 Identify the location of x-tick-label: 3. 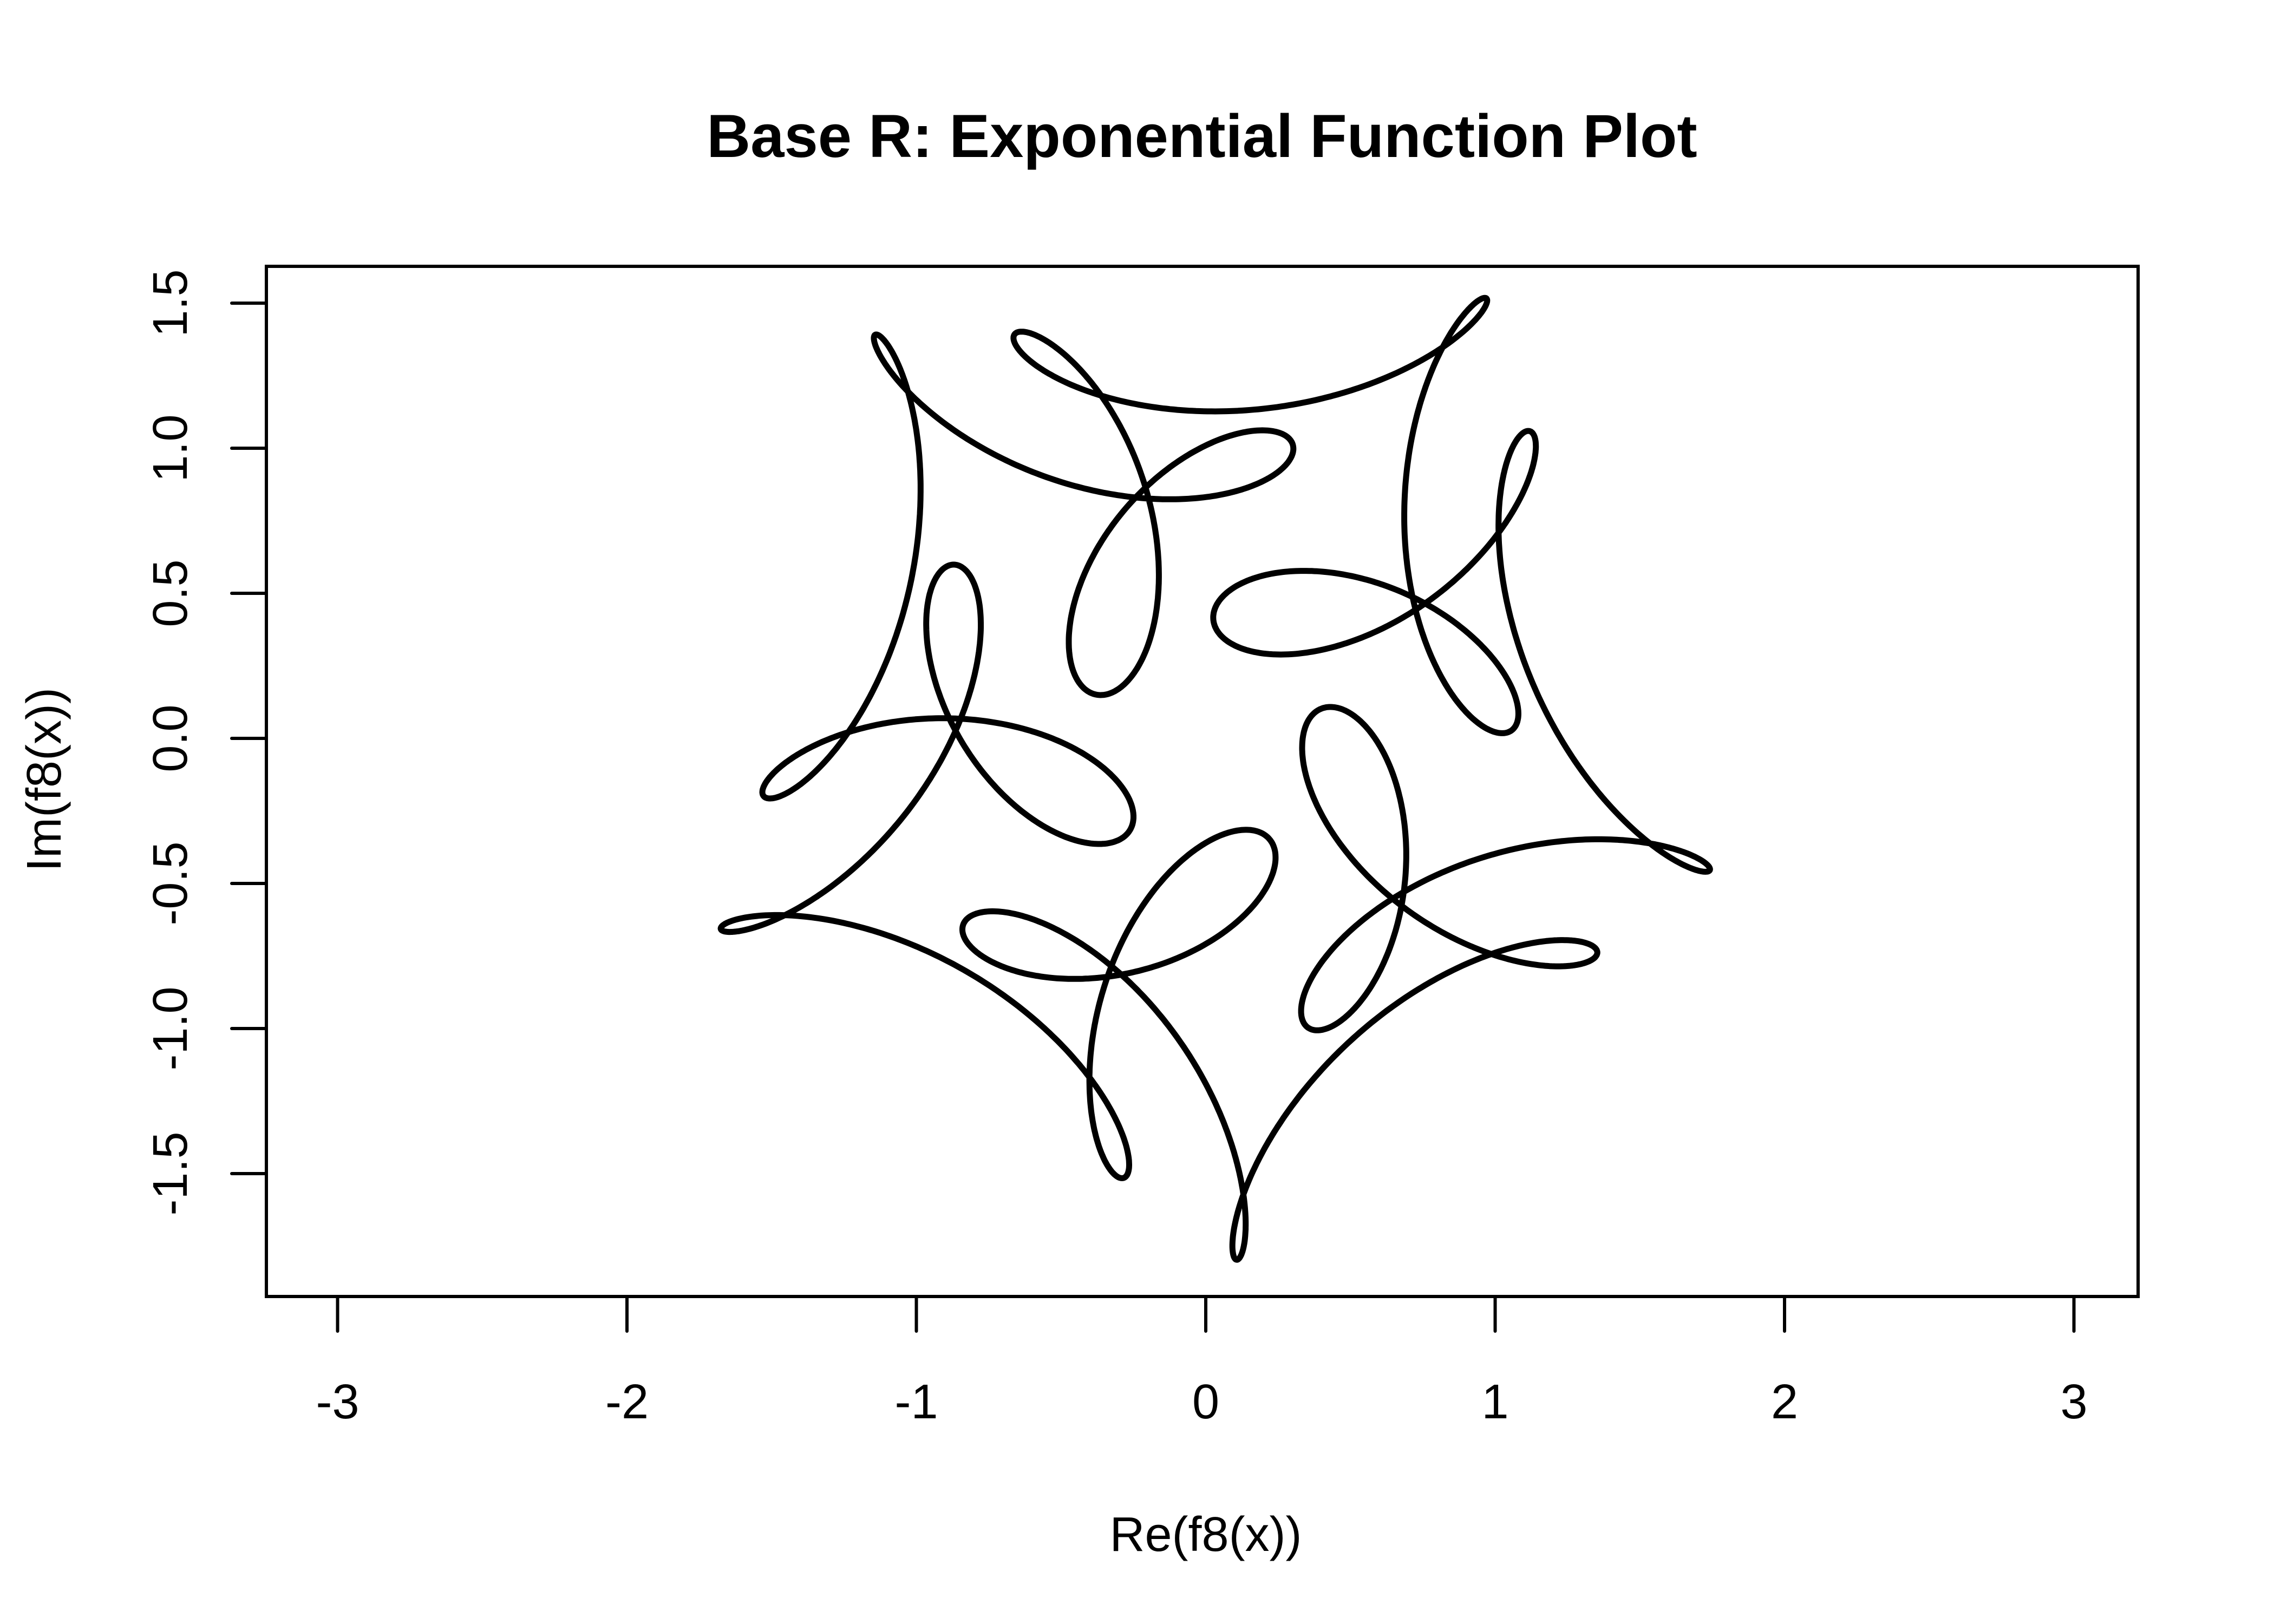
(2074, 1402).